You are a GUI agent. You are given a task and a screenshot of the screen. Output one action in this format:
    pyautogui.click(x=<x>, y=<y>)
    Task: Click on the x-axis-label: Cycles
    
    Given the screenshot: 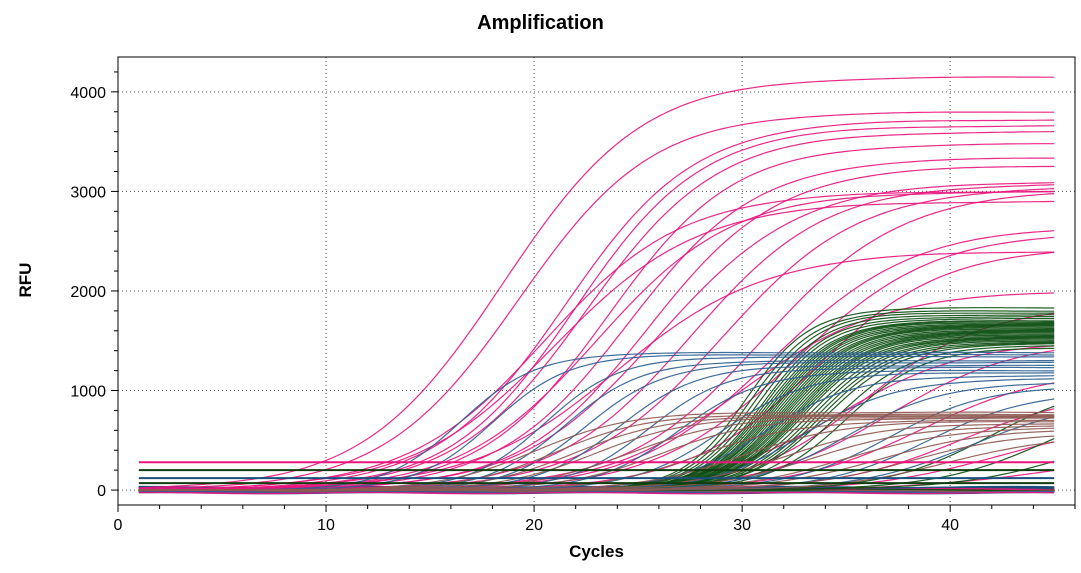 What is the action you would take?
    pyautogui.click(x=596, y=551)
    